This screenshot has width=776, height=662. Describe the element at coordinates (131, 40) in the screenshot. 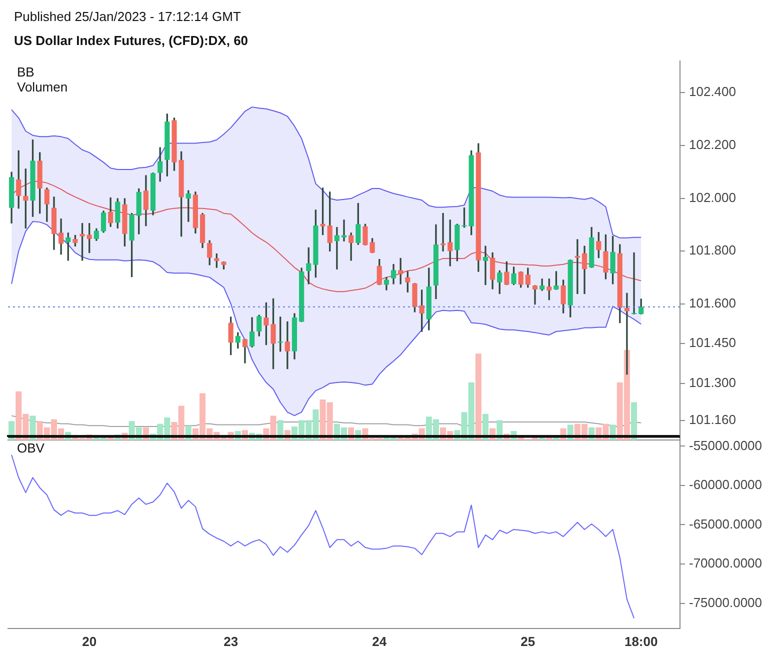

I see `chart-title: US Dollar Index Futures, (CFD):DX, 60` at that location.